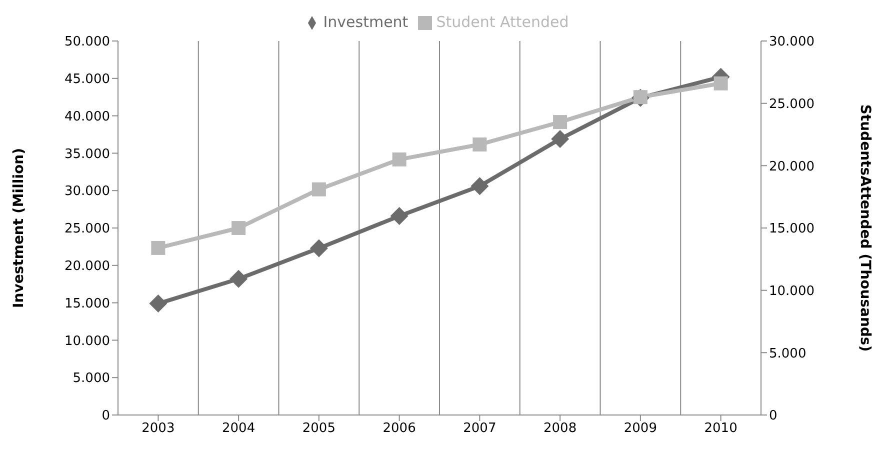  Describe the element at coordinates (87, 42) in the screenshot. I see `y-tick-label: 50.000` at that location.